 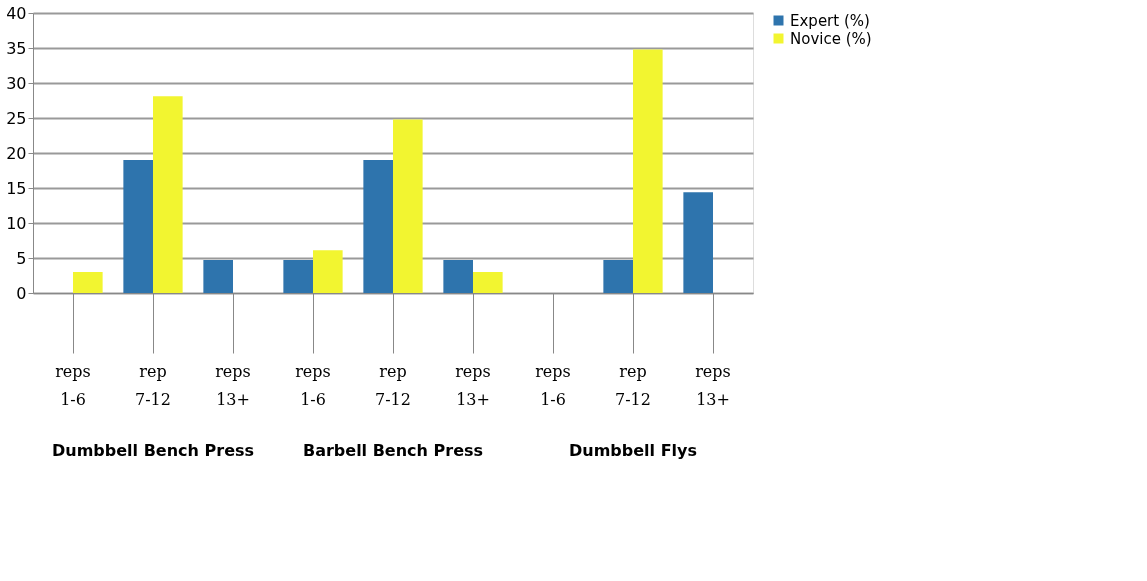 What do you see at coordinates (153, 450) in the screenshot?
I see `text: Dumbbell Bench Press` at bounding box center [153, 450].